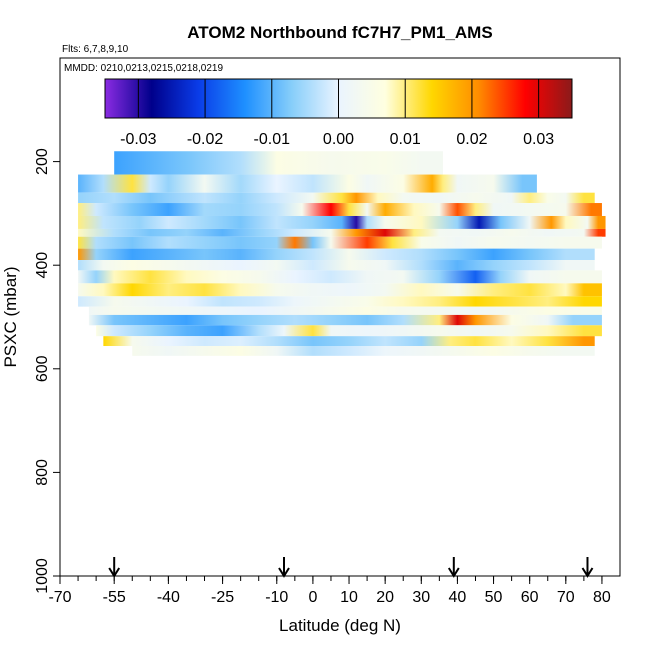  I want to click on x-tick-label: 20, so click(385, 597).